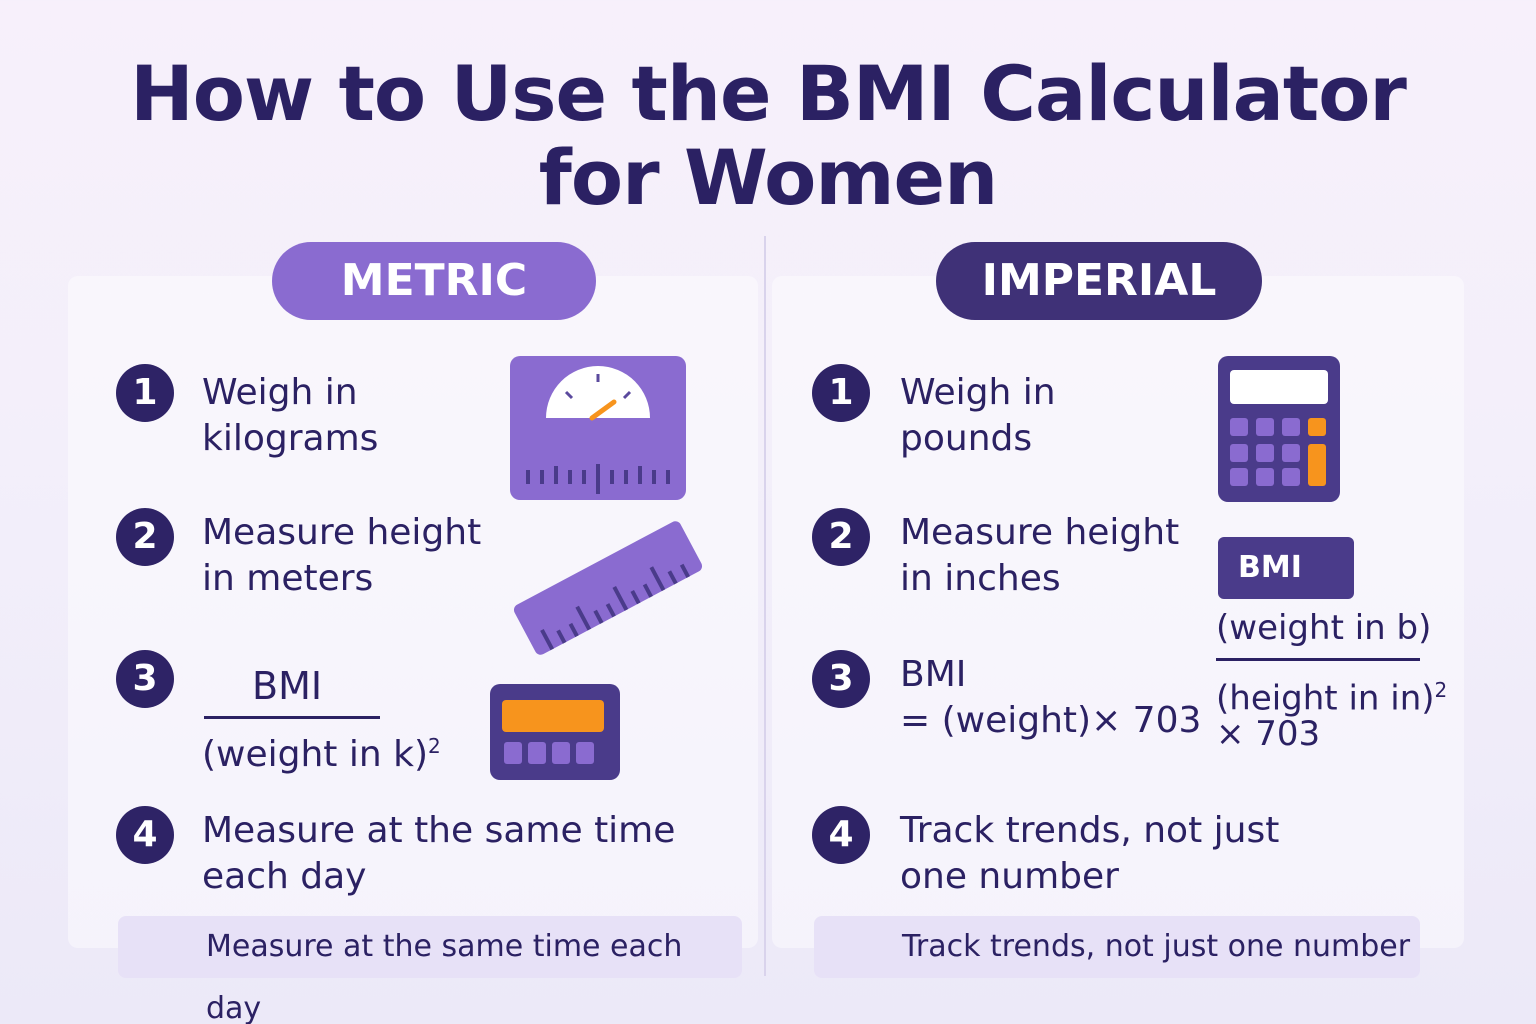 This screenshot has height=1024, width=1536. I want to click on metric-step-2-line2: in meters, so click(288, 578).